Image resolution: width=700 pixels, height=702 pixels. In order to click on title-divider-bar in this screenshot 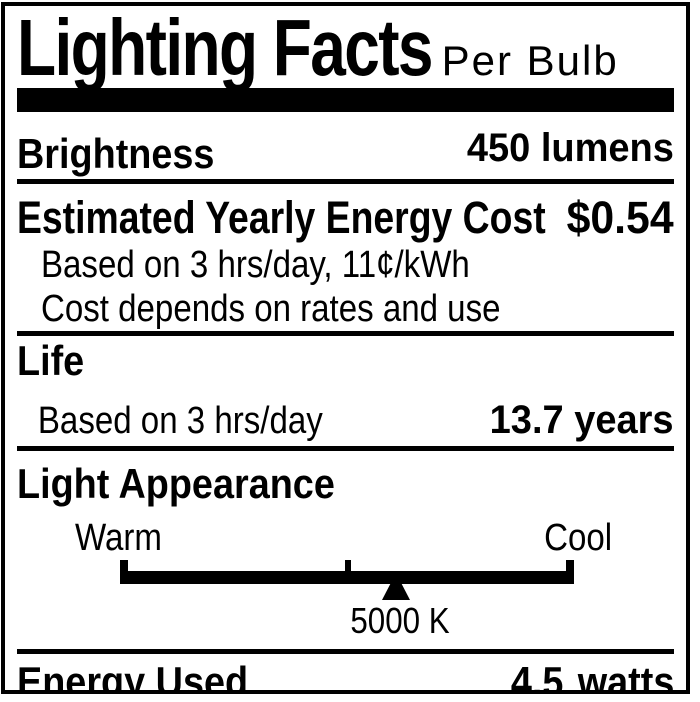, I will do `click(345, 100)`.